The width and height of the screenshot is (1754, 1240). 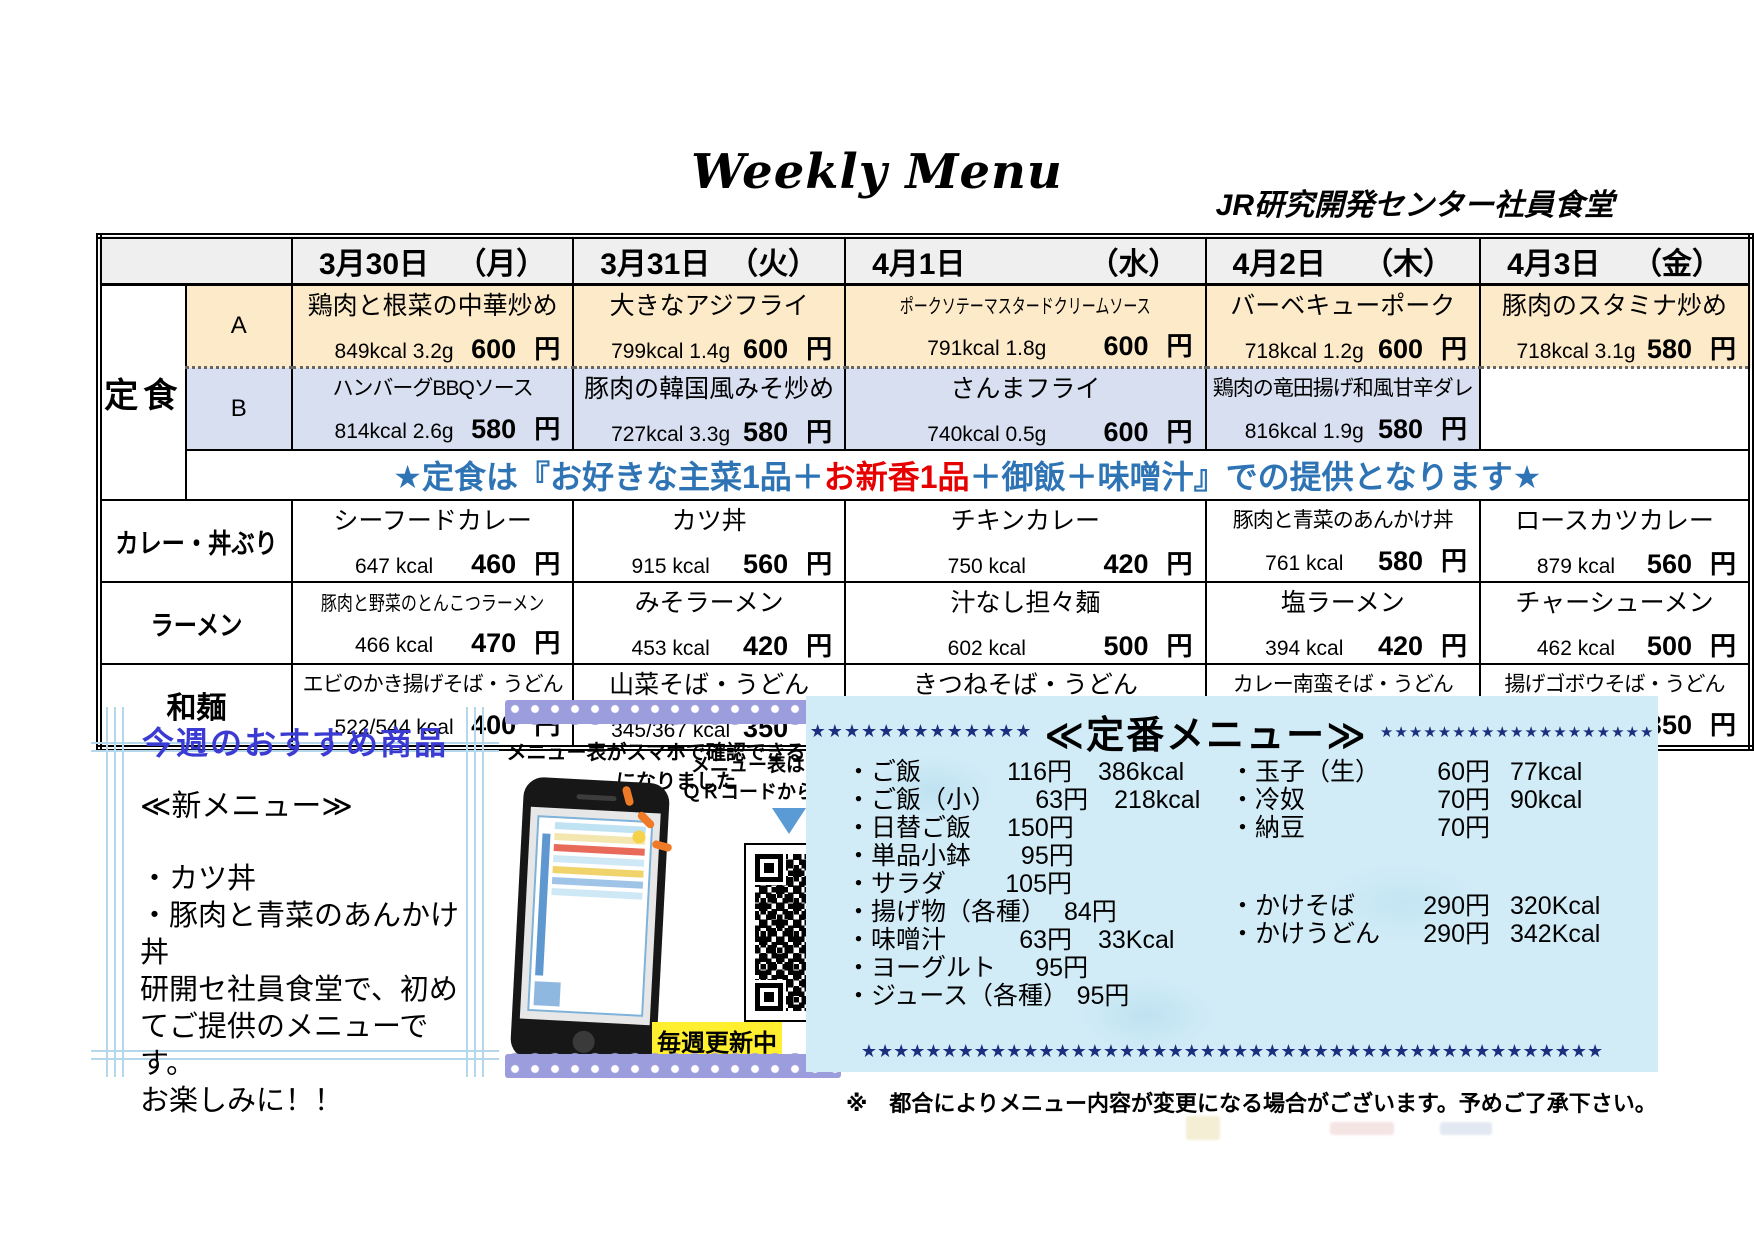 I want to click on phone-screen, so click(x=590, y=916).